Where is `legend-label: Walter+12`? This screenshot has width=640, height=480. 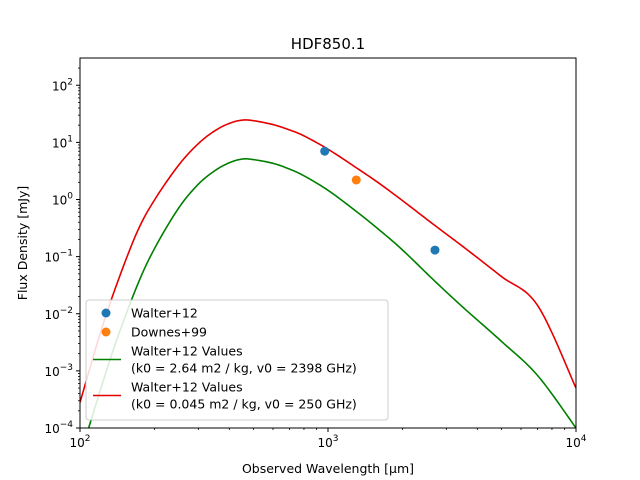 legend-label: Walter+12 is located at coordinates (164, 313).